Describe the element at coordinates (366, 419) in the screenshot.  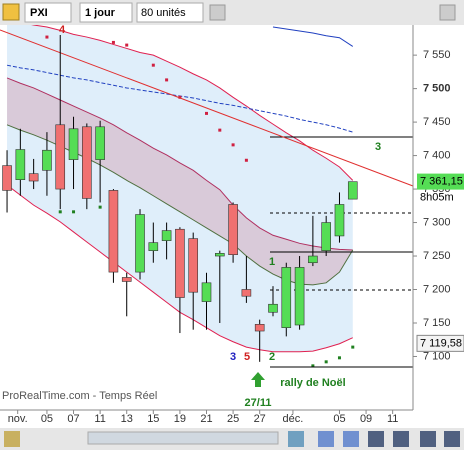
I see `x-tick-label: 09` at that location.